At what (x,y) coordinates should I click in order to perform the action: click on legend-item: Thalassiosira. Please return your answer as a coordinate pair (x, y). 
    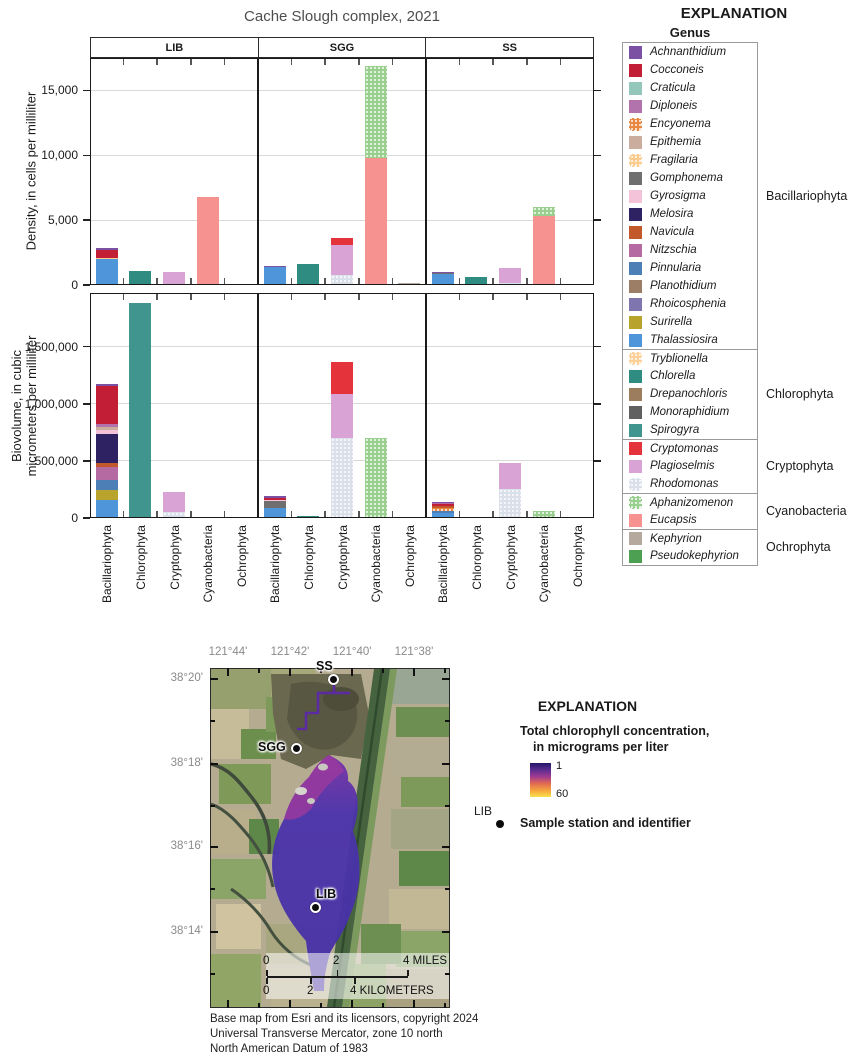
    Looking at the image, I should click on (690, 340).